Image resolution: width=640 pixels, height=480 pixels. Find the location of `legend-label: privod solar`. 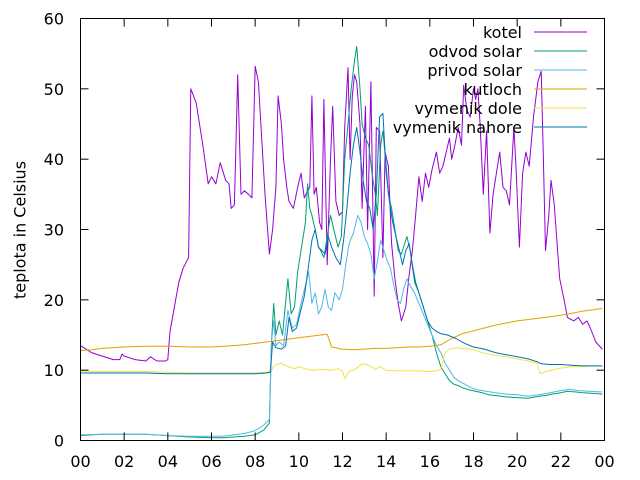

legend-label: privod solar is located at coordinates (474, 70).